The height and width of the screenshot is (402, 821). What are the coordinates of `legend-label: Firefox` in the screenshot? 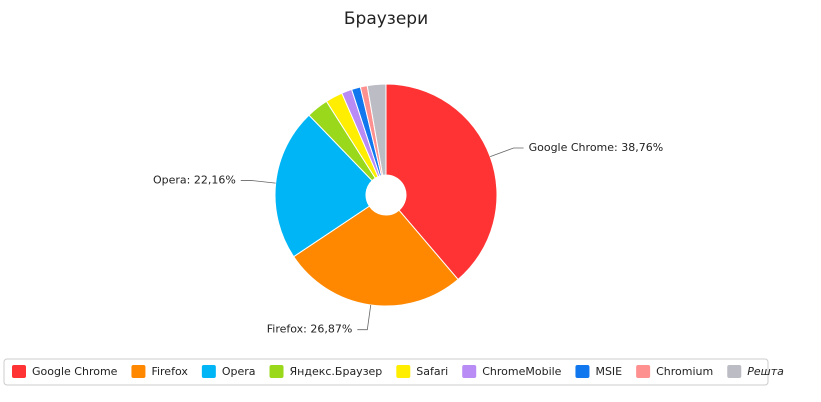 It's located at (169, 371).